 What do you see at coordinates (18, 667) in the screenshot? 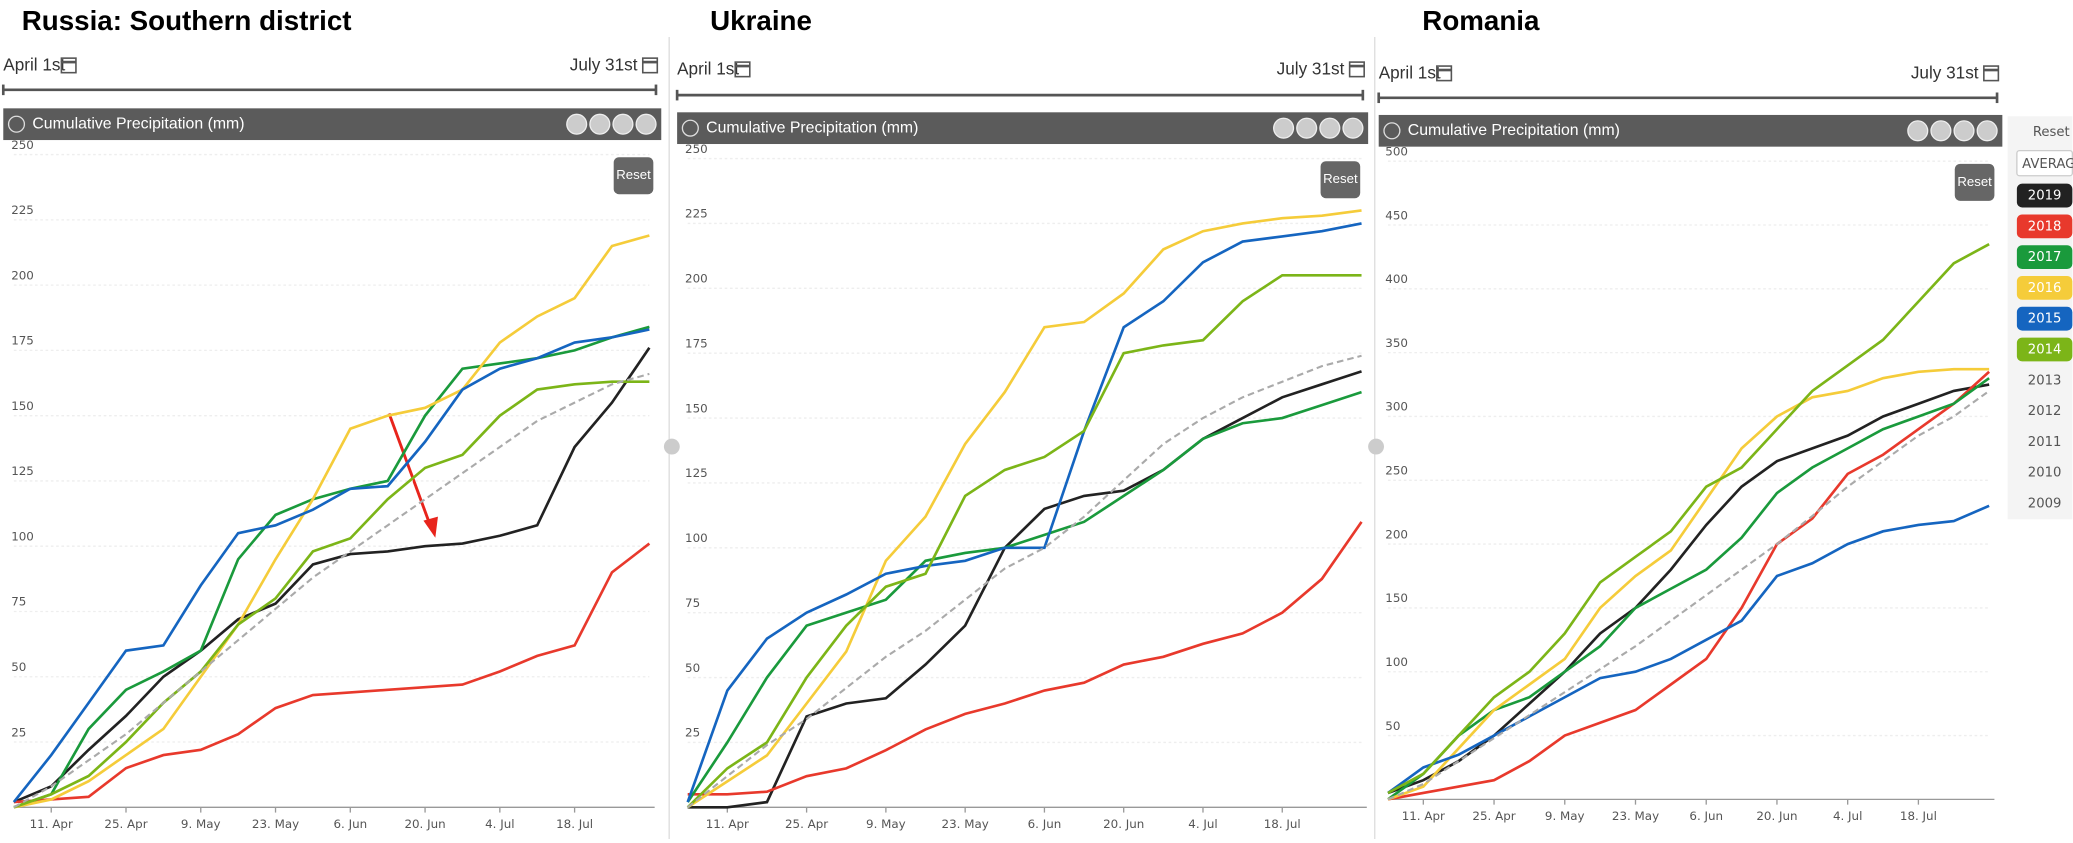
I see `y-tick-label: 50` at bounding box center [18, 667].